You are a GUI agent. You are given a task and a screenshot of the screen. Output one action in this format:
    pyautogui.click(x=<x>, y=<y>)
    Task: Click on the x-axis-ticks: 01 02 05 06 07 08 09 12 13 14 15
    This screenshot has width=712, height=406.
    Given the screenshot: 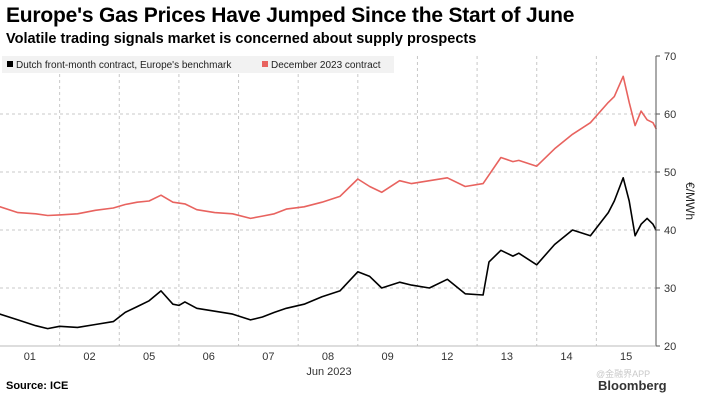 What is the action you would take?
    pyautogui.click(x=328, y=357)
    